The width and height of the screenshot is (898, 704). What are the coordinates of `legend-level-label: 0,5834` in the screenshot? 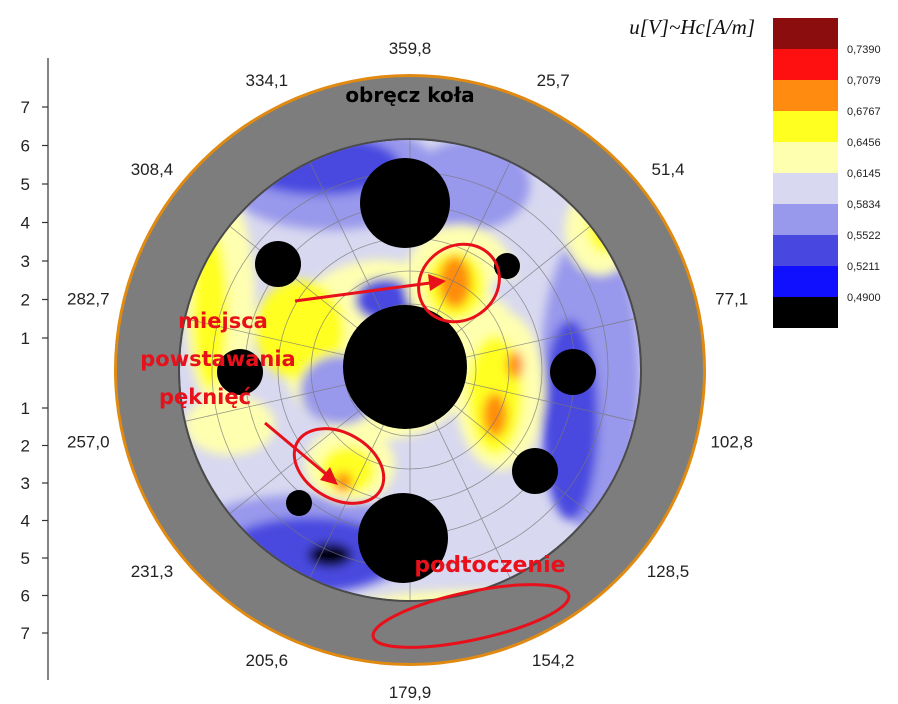 It's located at (864, 205).